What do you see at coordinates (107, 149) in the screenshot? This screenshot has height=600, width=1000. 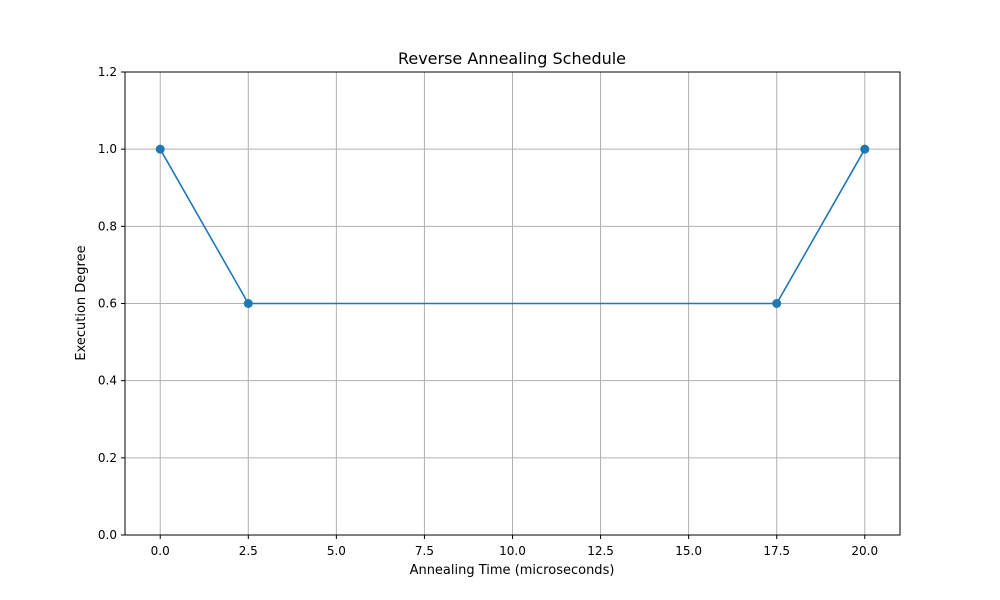 I see `y-tick-label: 1.0` at bounding box center [107, 149].